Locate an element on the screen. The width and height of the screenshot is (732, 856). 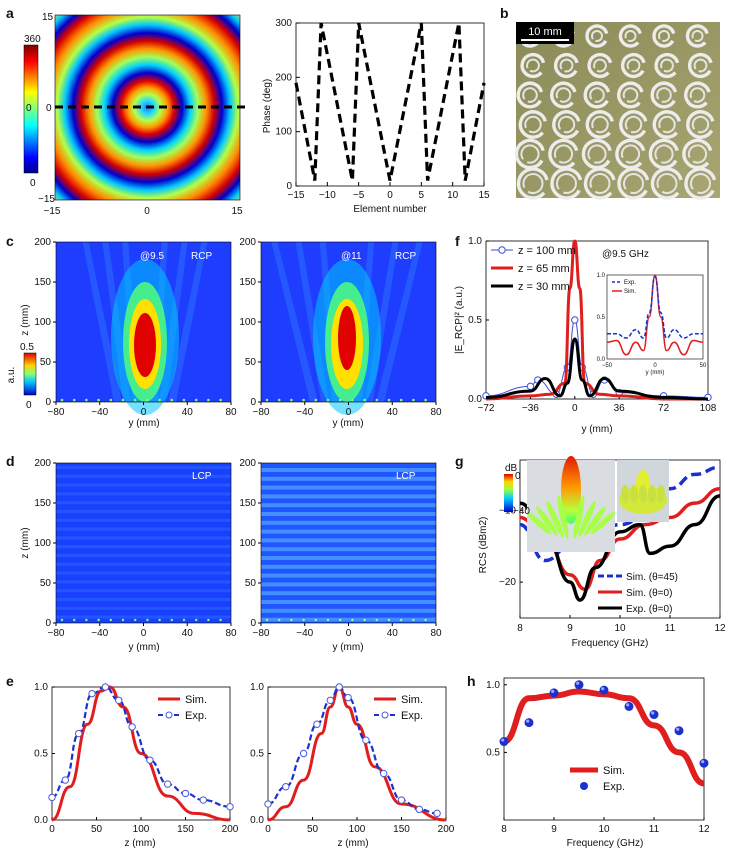
tick-label: −15 is located at coordinates (296, 195).